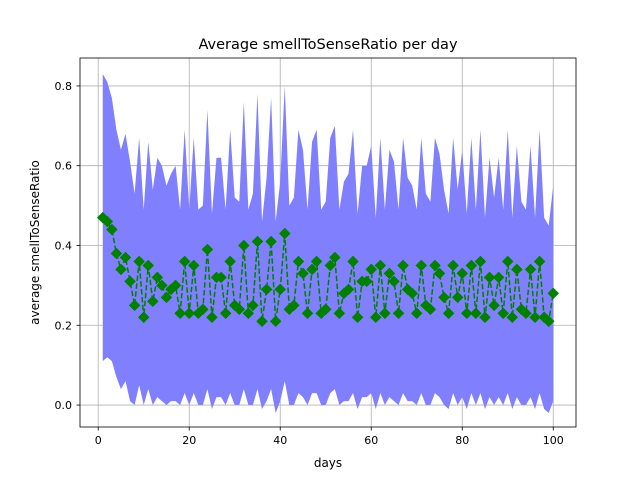 The width and height of the screenshot is (640, 480). Describe the element at coordinates (35, 242) in the screenshot. I see `y-axis-label: average smellToSenseRatio` at that location.